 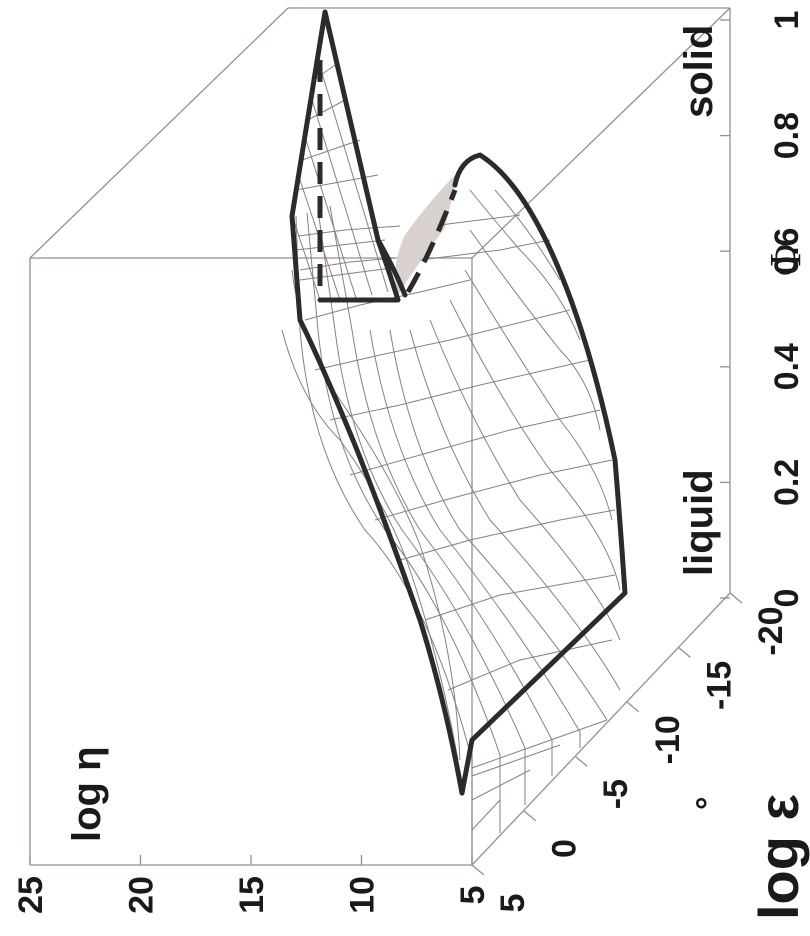 I want to click on surface-shade, so click(x=426, y=233).